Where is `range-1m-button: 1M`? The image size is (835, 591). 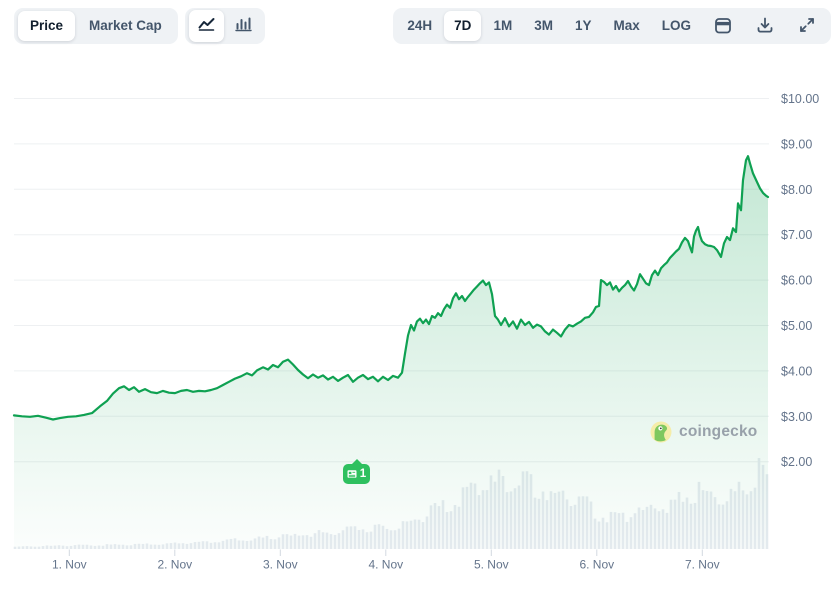 range-1m-button: 1M is located at coordinates (502, 26).